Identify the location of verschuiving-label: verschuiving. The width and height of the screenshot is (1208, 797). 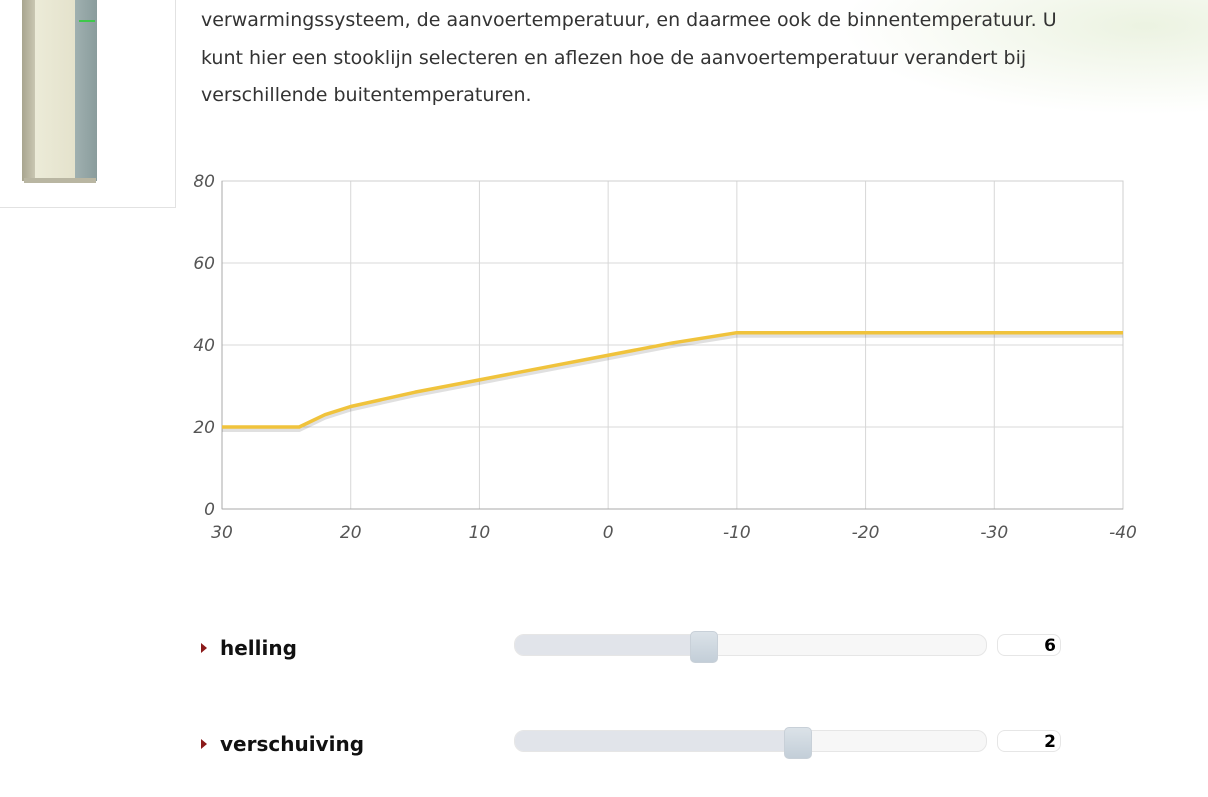
(292, 744).